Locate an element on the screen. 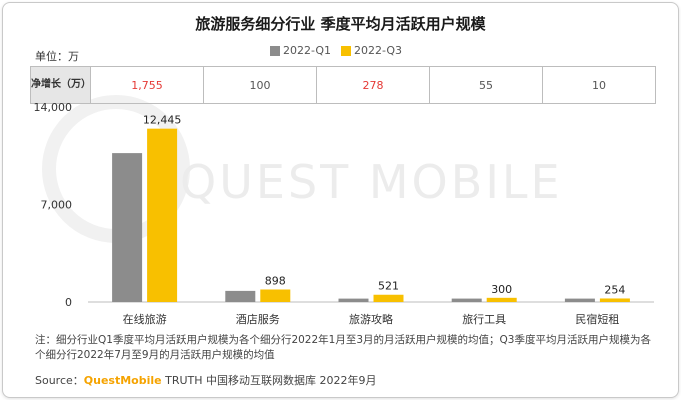  data-label-q3: 898 is located at coordinates (275, 280).